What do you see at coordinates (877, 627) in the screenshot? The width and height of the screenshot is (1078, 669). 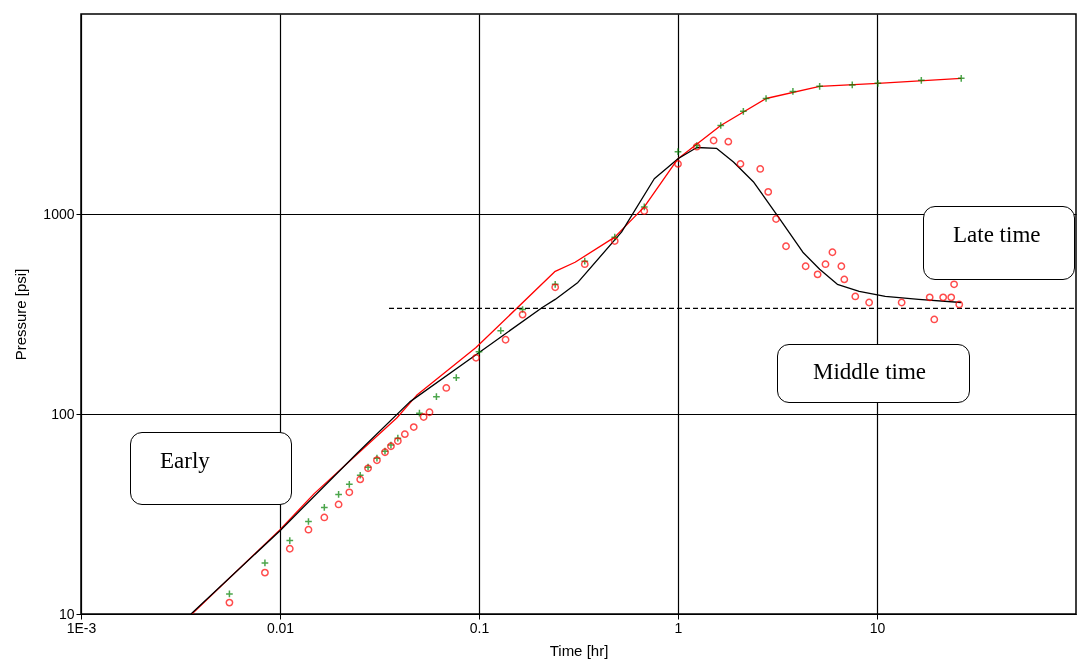 I see `x-tick-label: 10` at bounding box center [877, 627].